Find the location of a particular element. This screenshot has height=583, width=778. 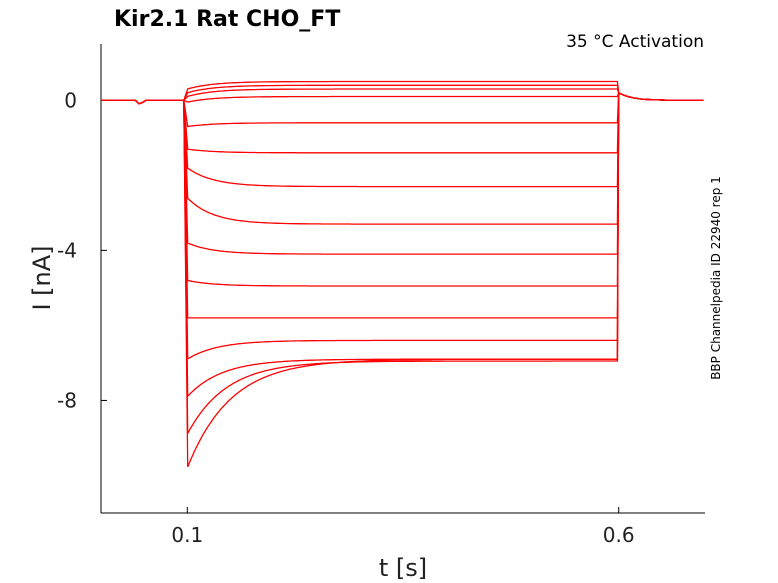

y-ticks: 0 -4 -8 is located at coordinates (82, 250).